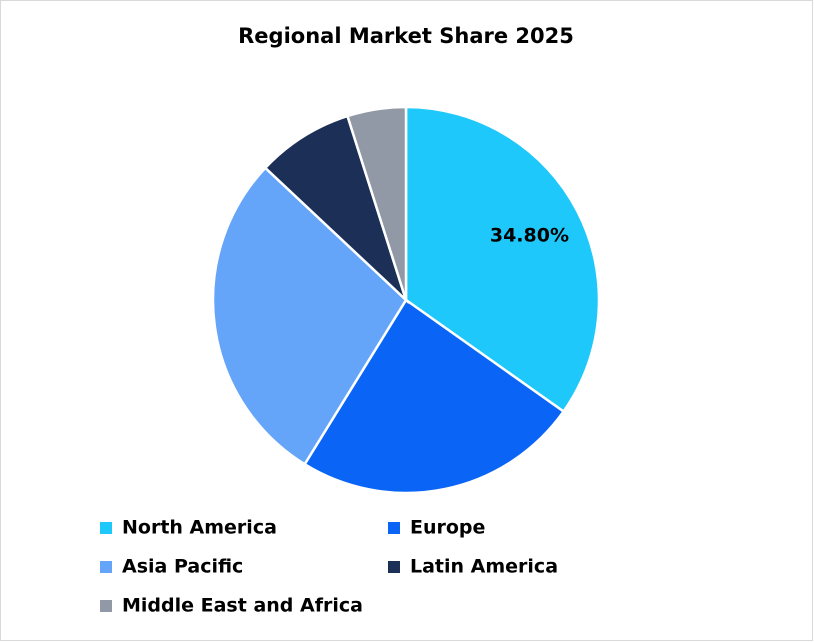 The width and height of the screenshot is (814, 642). I want to click on legend-label: North America, so click(199, 528).